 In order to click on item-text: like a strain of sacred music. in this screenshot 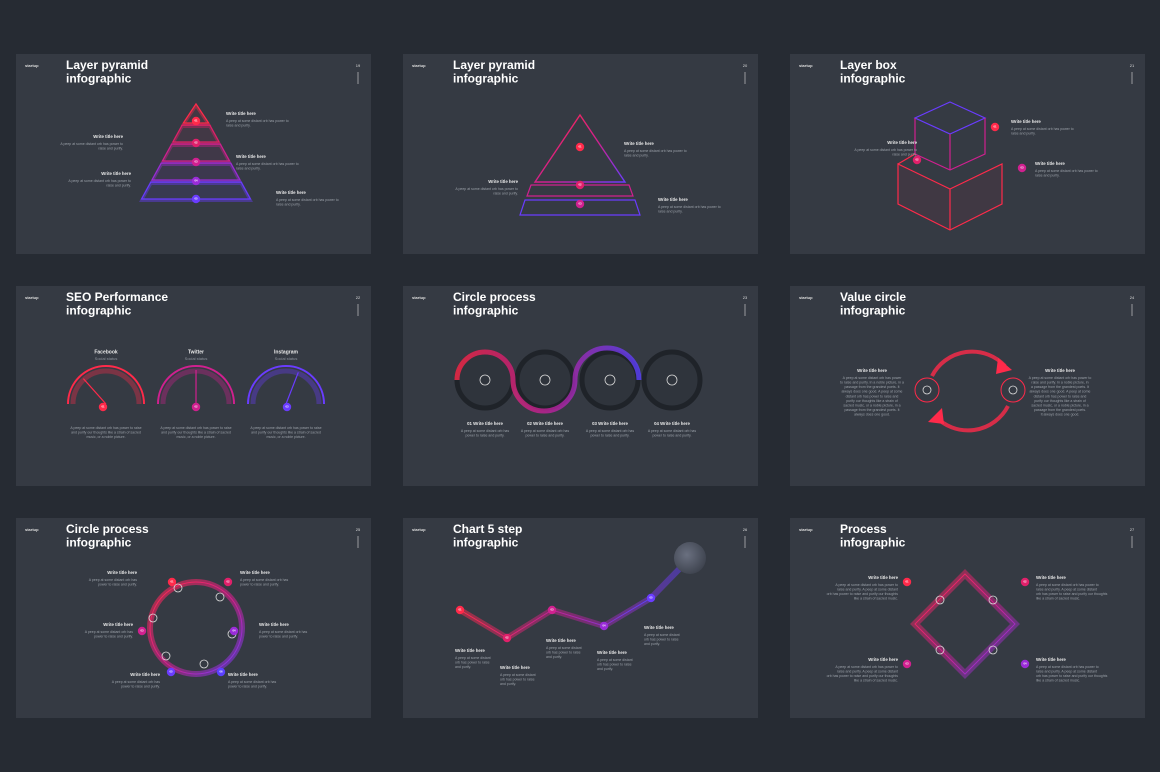, I will do `click(876, 681)`.